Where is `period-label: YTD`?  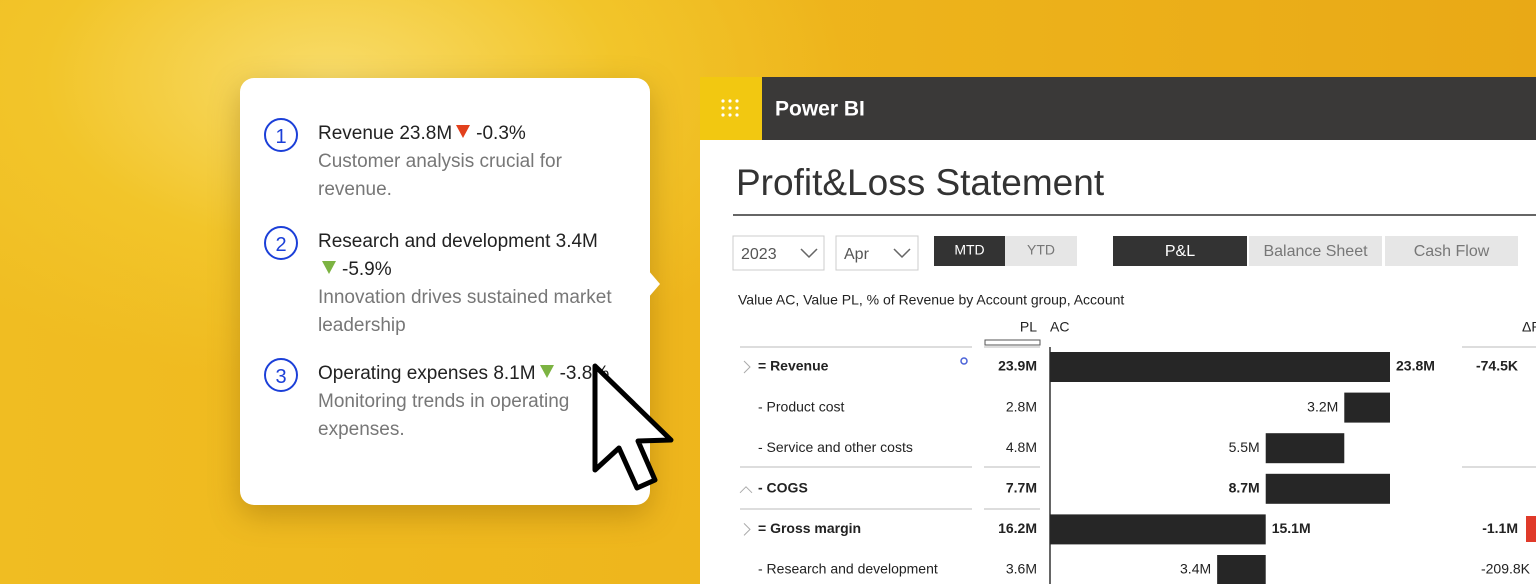
period-label: YTD is located at coordinates (1041, 250).